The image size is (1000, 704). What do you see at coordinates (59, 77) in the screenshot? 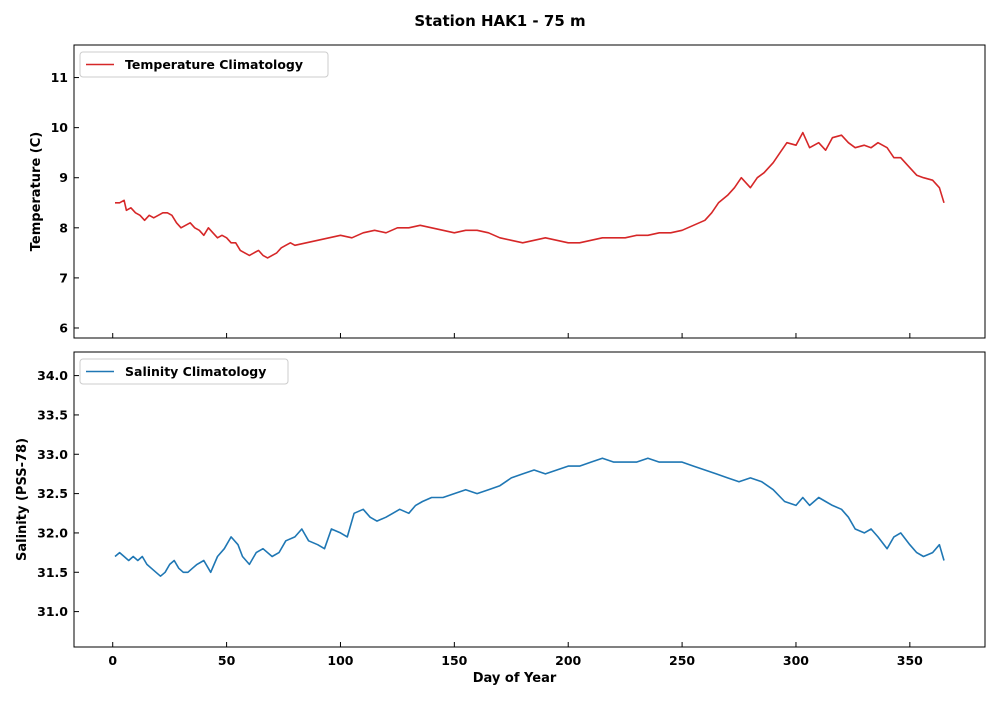
I see `y-tick-label: 11` at bounding box center [59, 77].